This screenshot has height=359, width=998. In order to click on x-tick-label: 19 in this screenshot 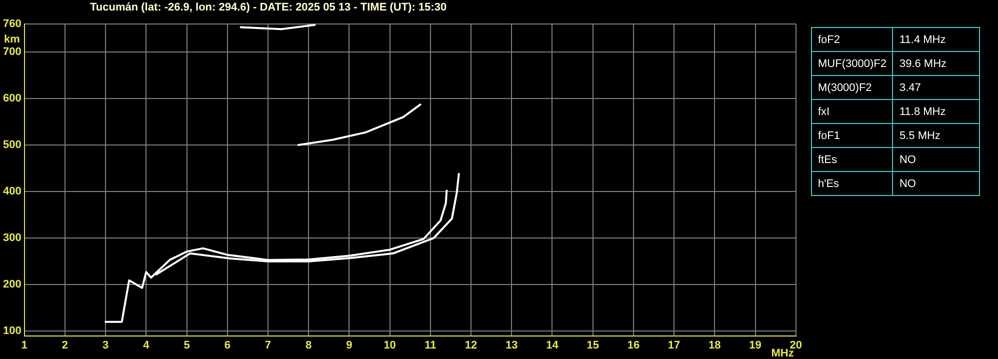, I will do `click(755, 345)`.